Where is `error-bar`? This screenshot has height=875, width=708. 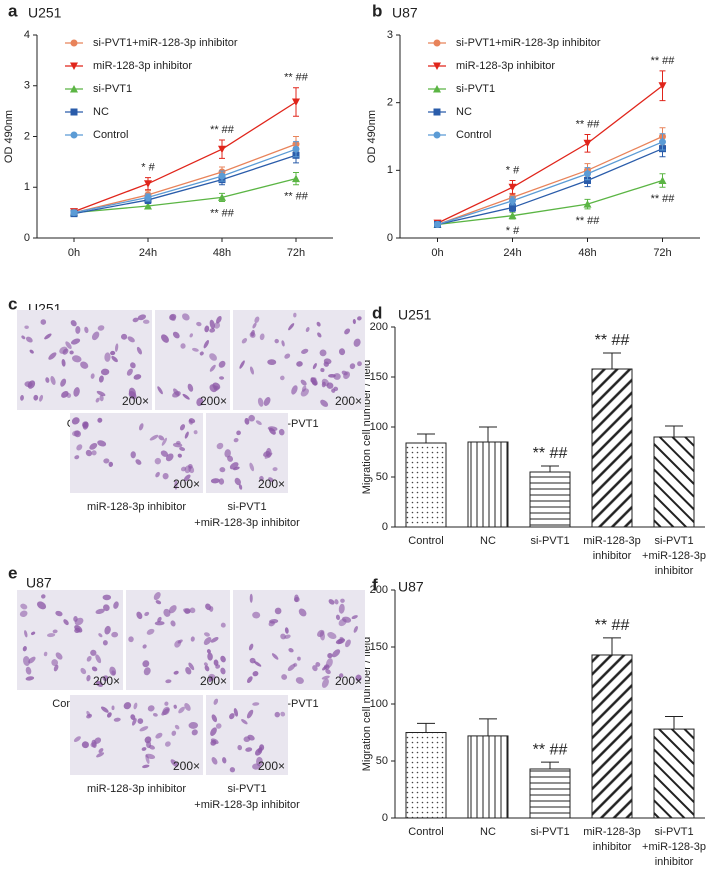
error-bar is located at coordinates (612, 360).